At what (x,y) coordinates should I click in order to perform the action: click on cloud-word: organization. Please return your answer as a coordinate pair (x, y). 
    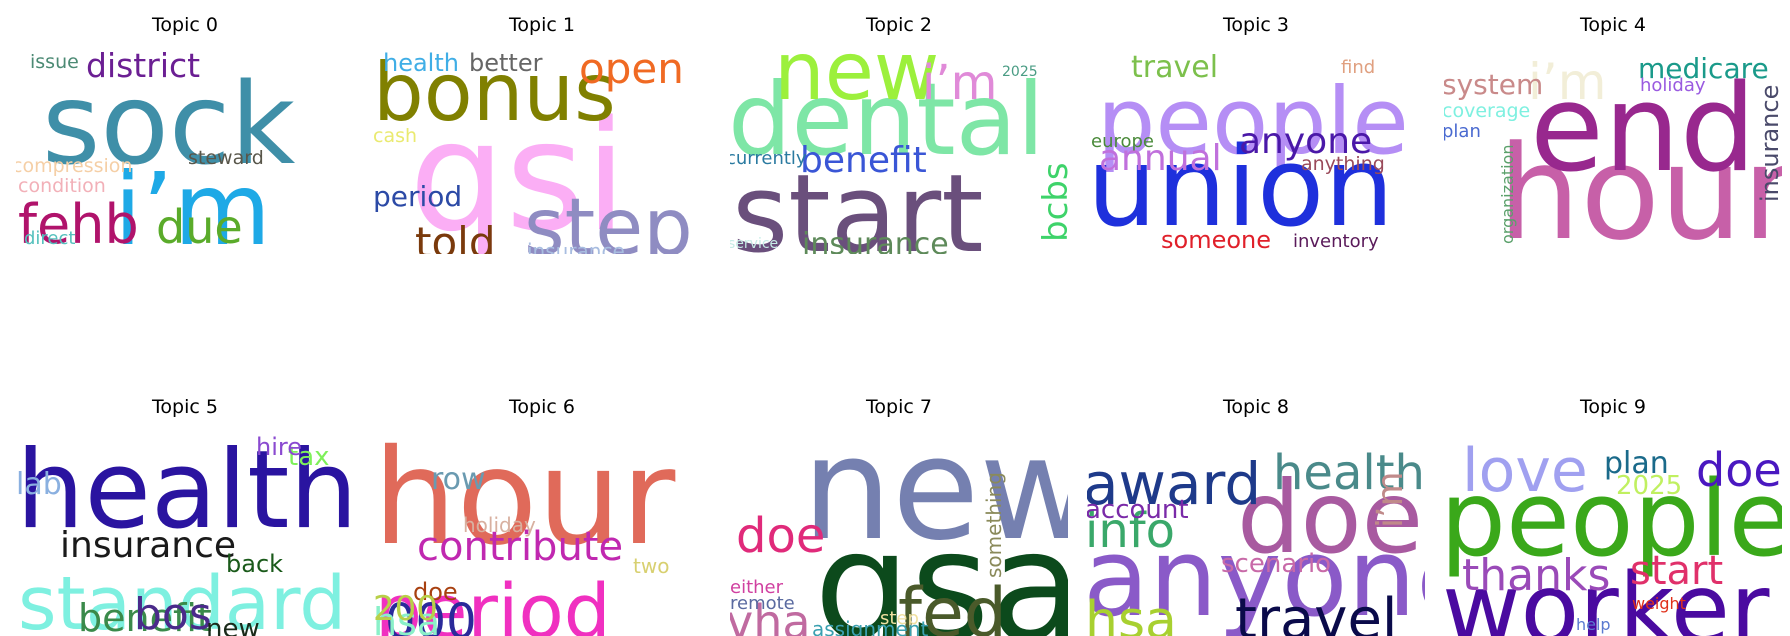
    Looking at the image, I should click on (1507, 194).